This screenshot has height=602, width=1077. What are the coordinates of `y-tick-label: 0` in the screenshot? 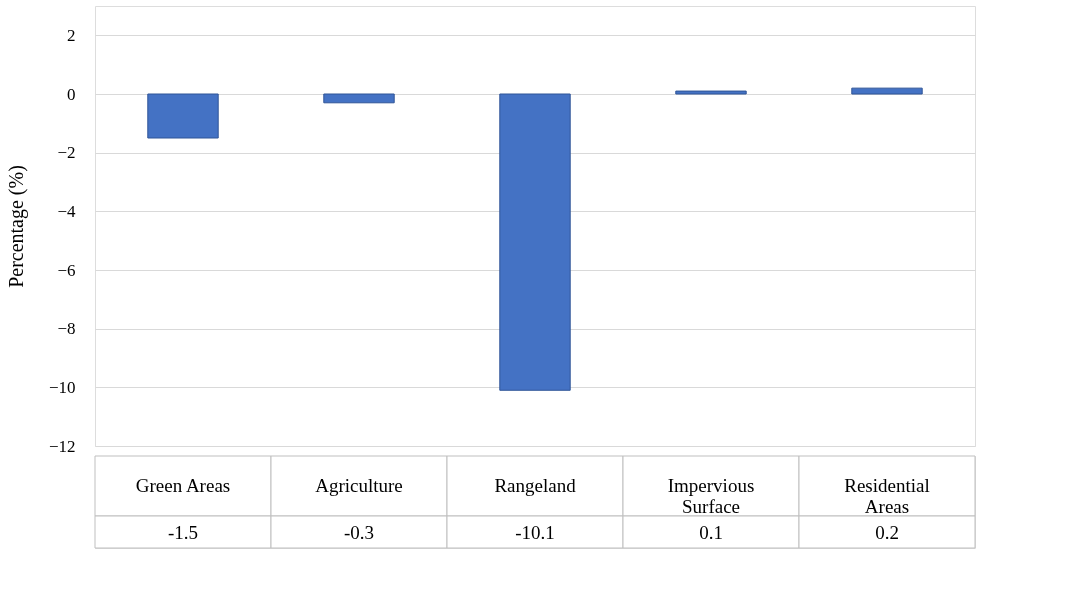 It's located at (71, 94).